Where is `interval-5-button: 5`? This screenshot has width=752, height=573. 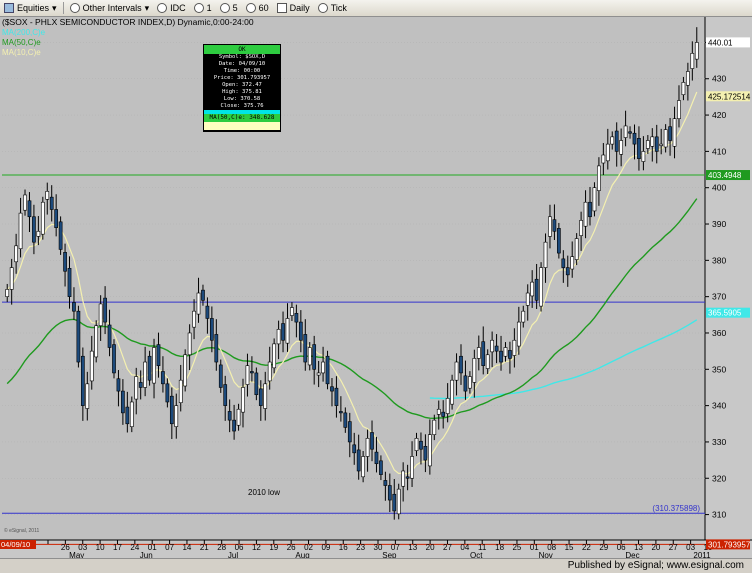
interval-5-button: 5 is located at coordinates (229, 8).